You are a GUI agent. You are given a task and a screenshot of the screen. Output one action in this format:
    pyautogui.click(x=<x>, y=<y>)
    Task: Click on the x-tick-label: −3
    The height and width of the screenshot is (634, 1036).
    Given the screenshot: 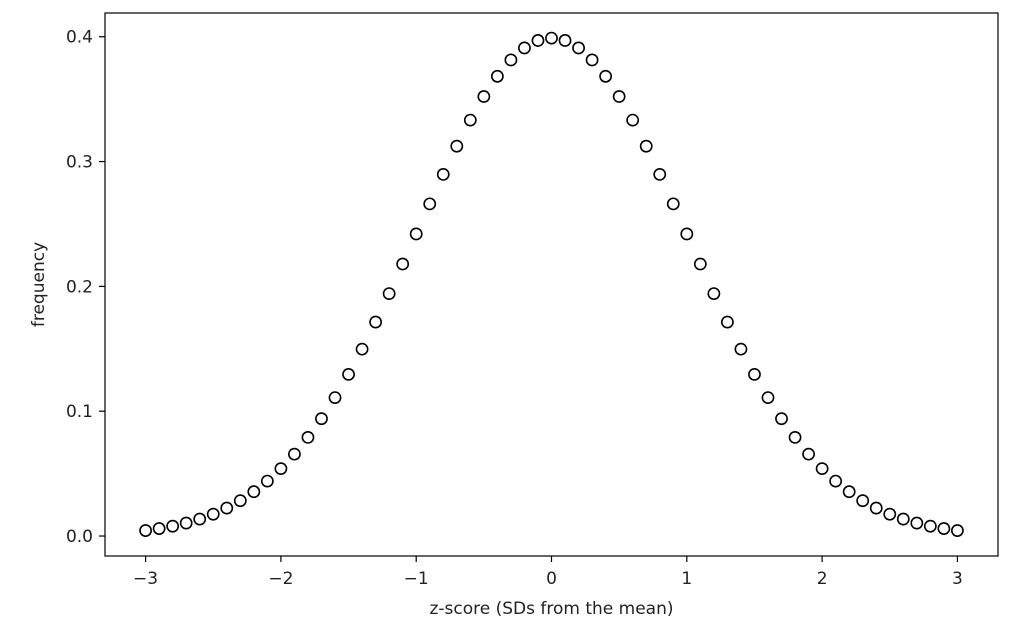 What is the action you would take?
    pyautogui.click(x=145, y=579)
    